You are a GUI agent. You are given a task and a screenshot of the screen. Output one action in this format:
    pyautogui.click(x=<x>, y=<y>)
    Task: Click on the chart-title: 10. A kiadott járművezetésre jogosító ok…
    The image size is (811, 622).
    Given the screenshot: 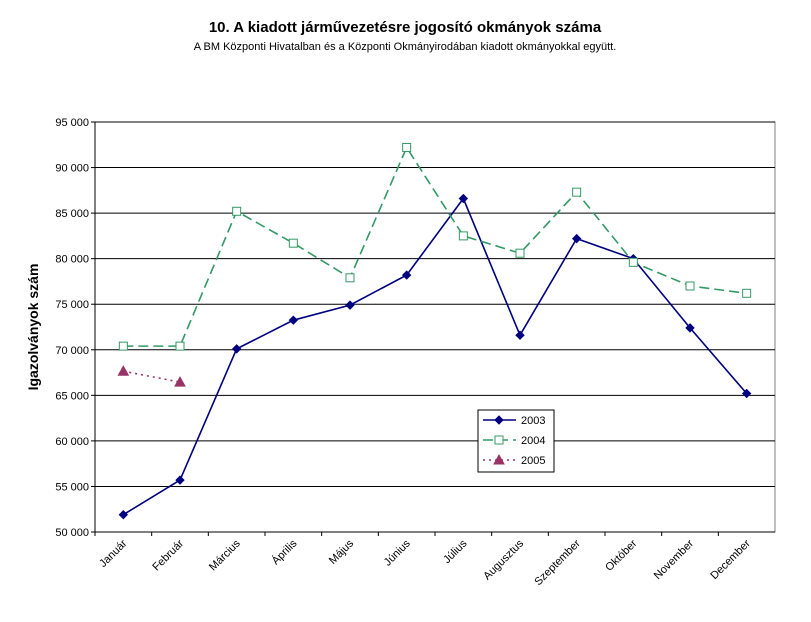 What is the action you would take?
    pyautogui.click(x=405, y=27)
    